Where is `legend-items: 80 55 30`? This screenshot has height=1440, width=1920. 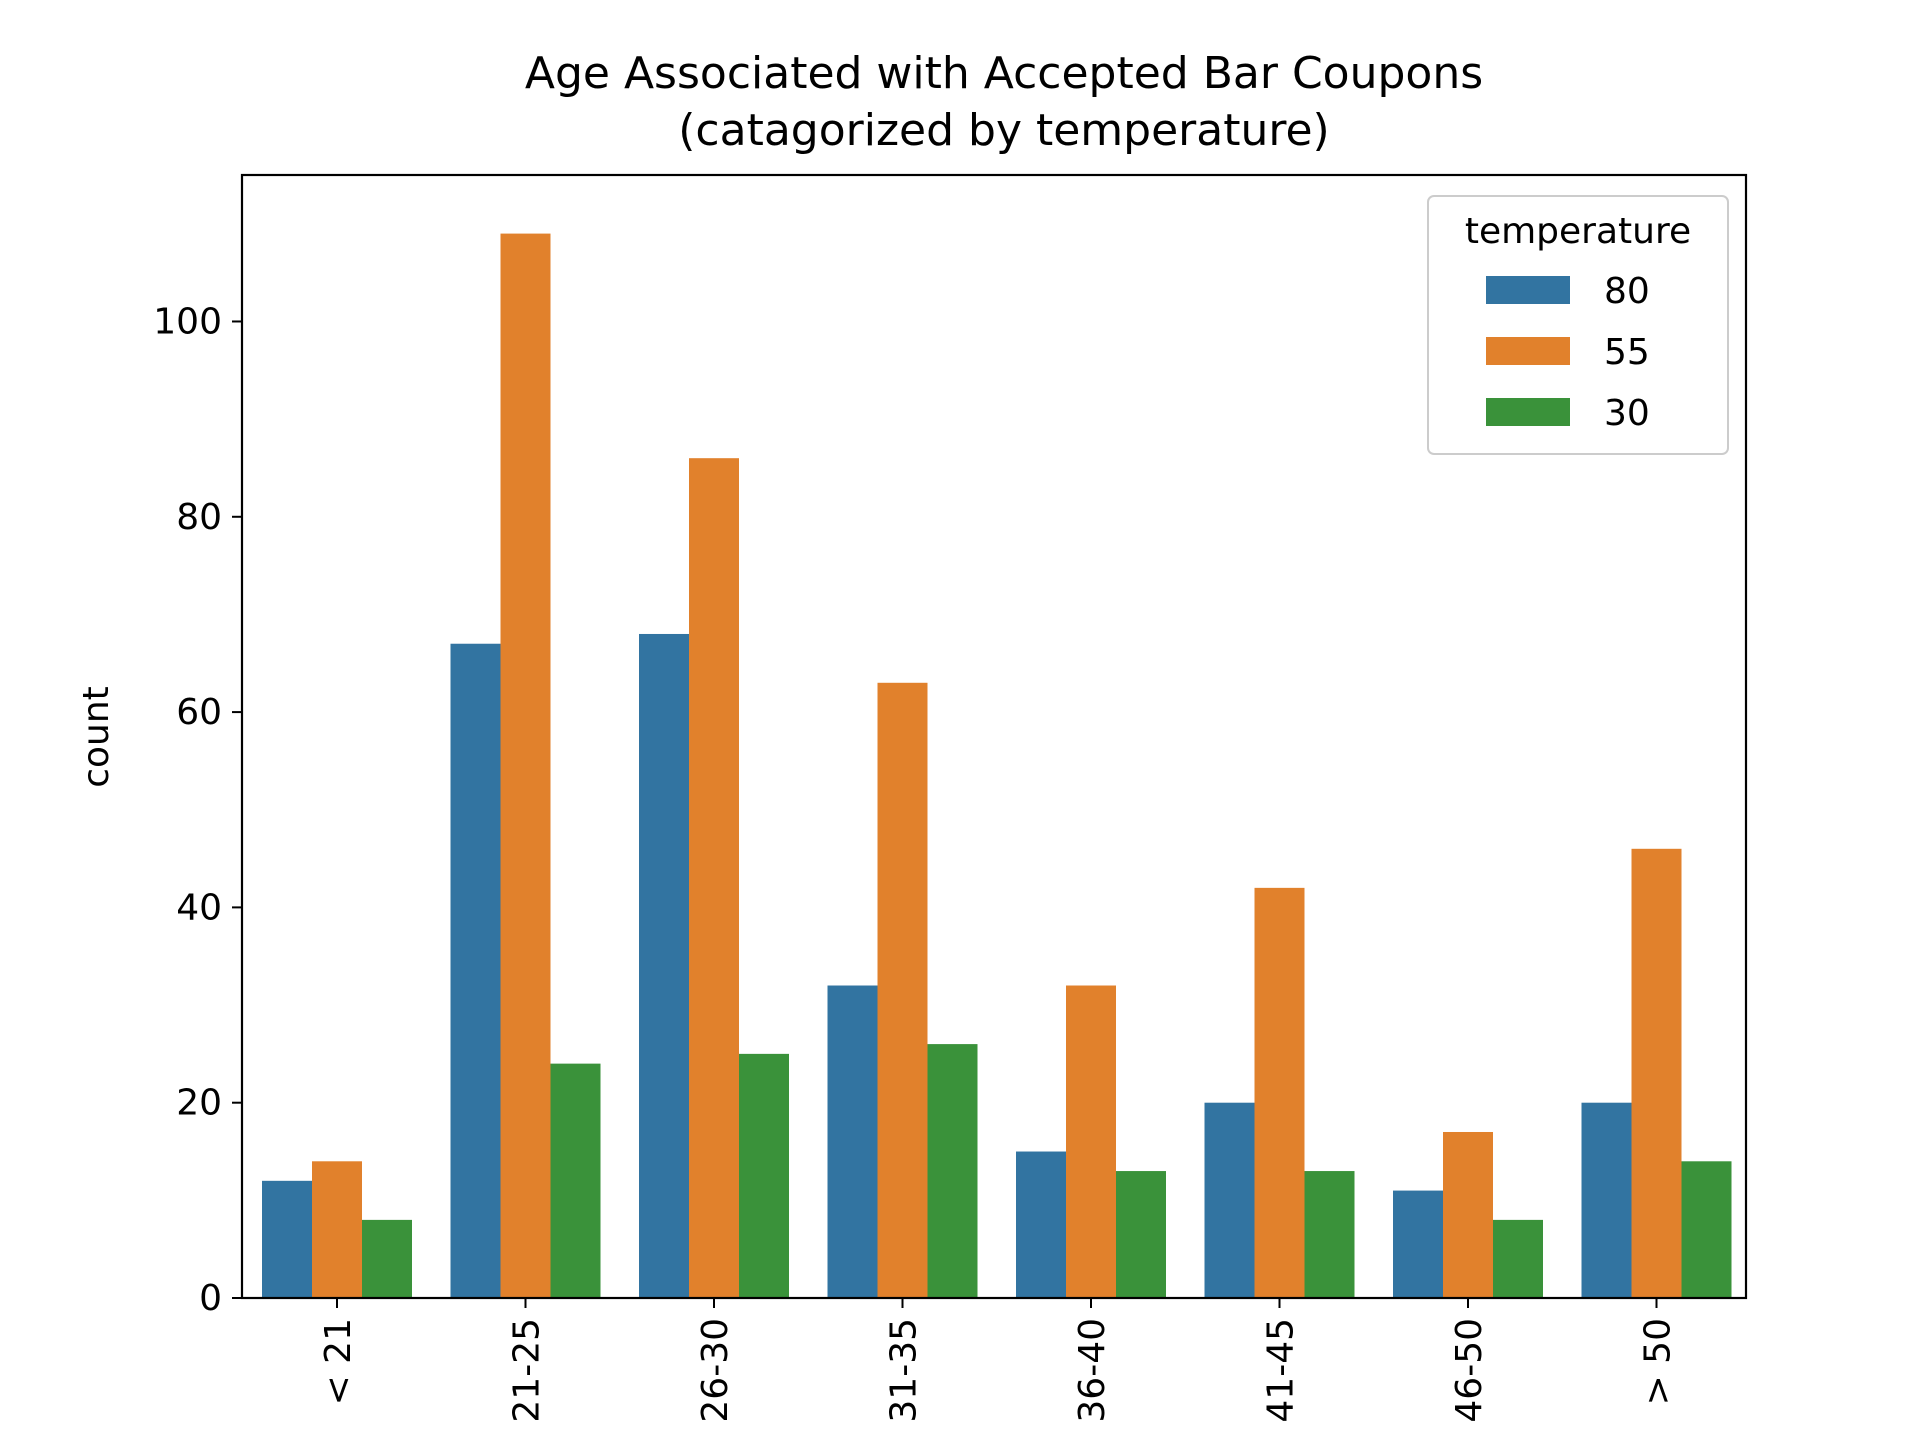 legend-items: 80 55 30 is located at coordinates (1568, 352).